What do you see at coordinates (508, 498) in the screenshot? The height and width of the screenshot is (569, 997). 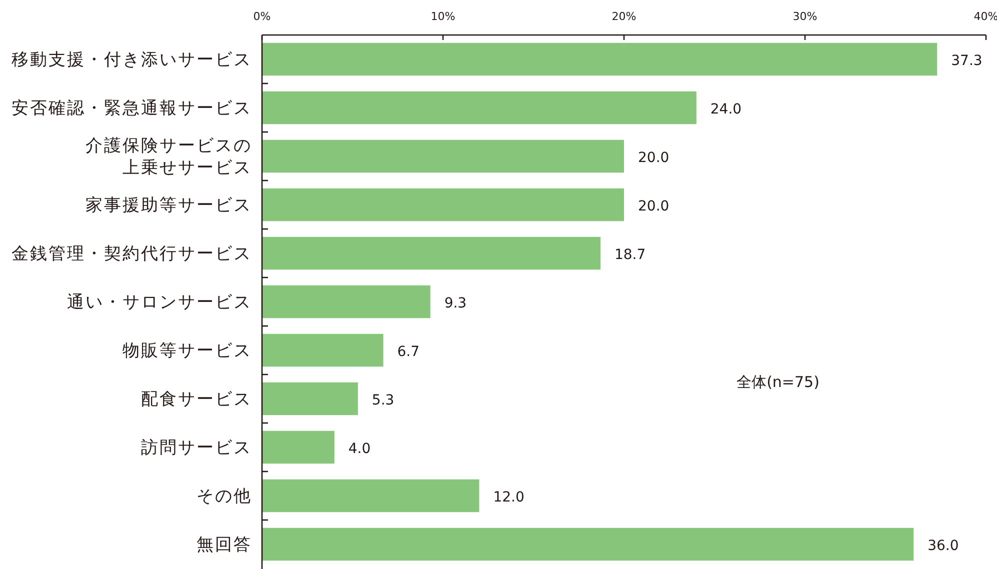 I see `data-label: 12.0` at bounding box center [508, 498].